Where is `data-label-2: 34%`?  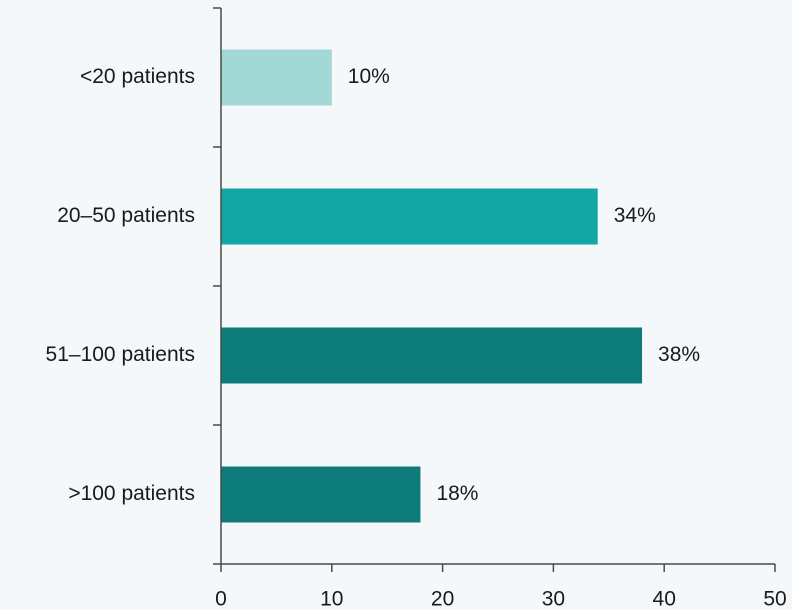 data-label-2: 34% is located at coordinates (635, 215).